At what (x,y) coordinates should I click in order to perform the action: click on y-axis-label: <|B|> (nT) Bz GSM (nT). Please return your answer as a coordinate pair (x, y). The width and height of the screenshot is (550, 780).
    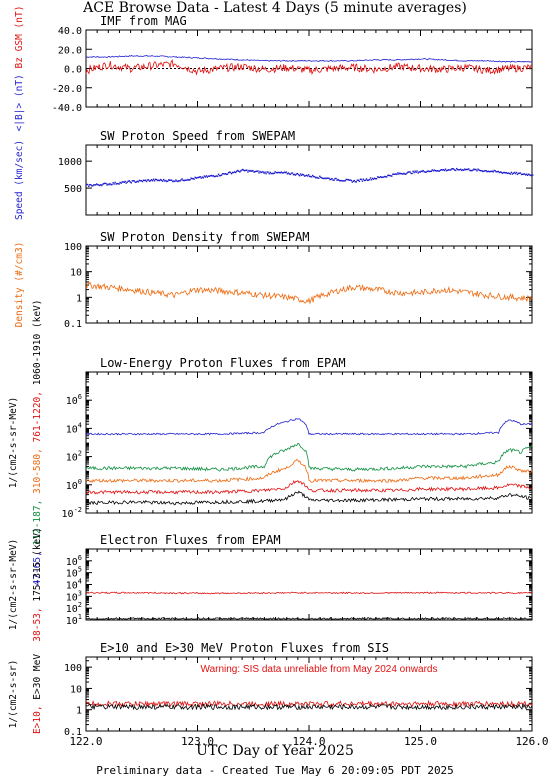
    Looking at the image, I should click on (19, 69).